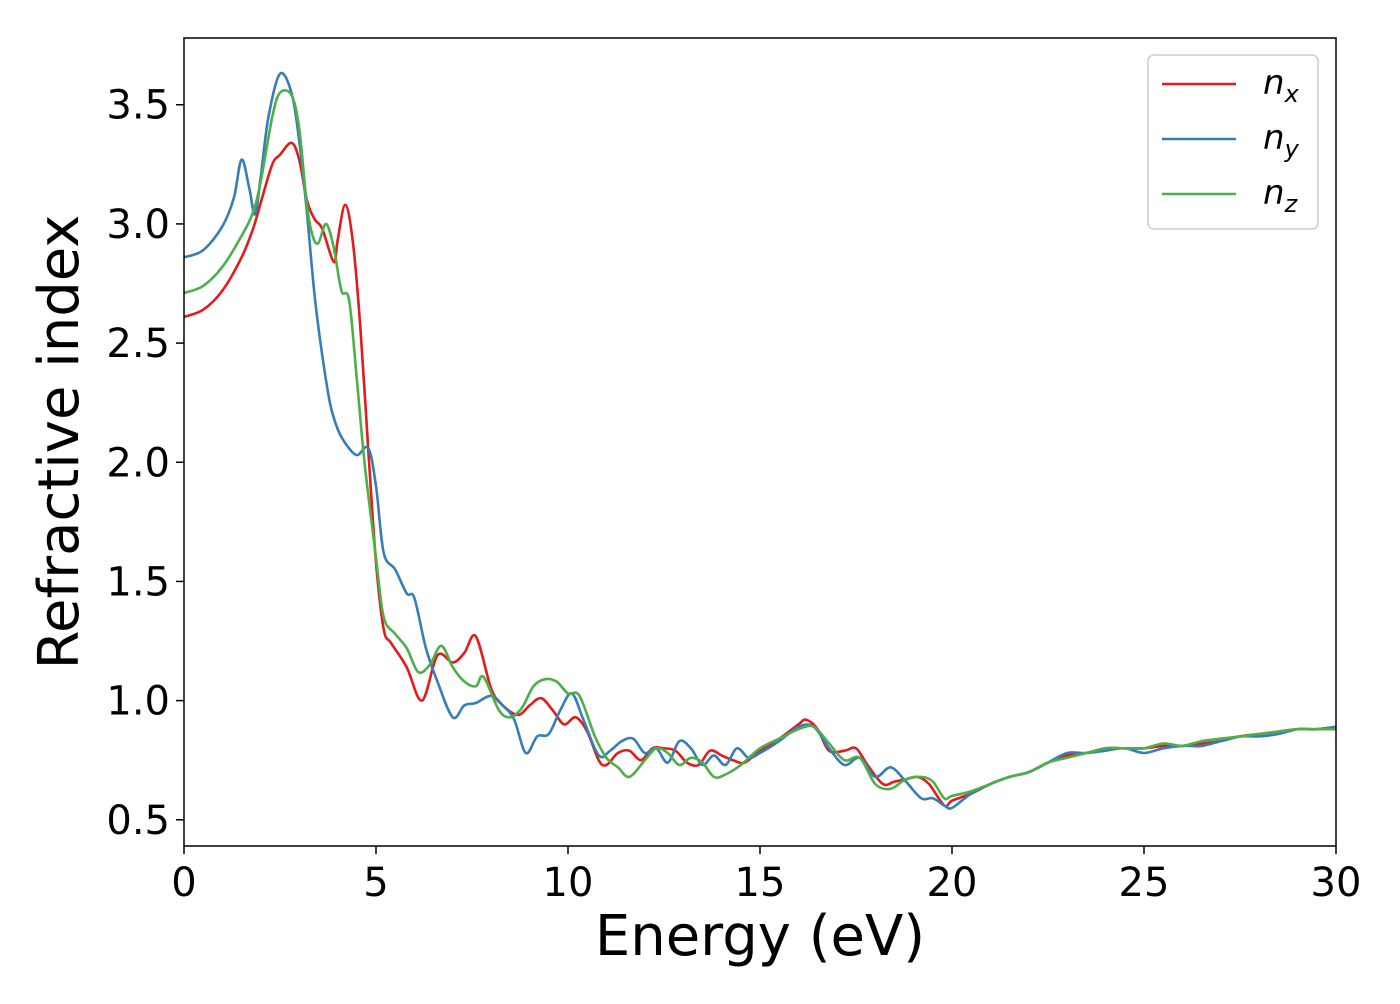 This screenshot has height=1004, width=1400. I want to click on y-tick-label: 3.0, so click(138, 225).